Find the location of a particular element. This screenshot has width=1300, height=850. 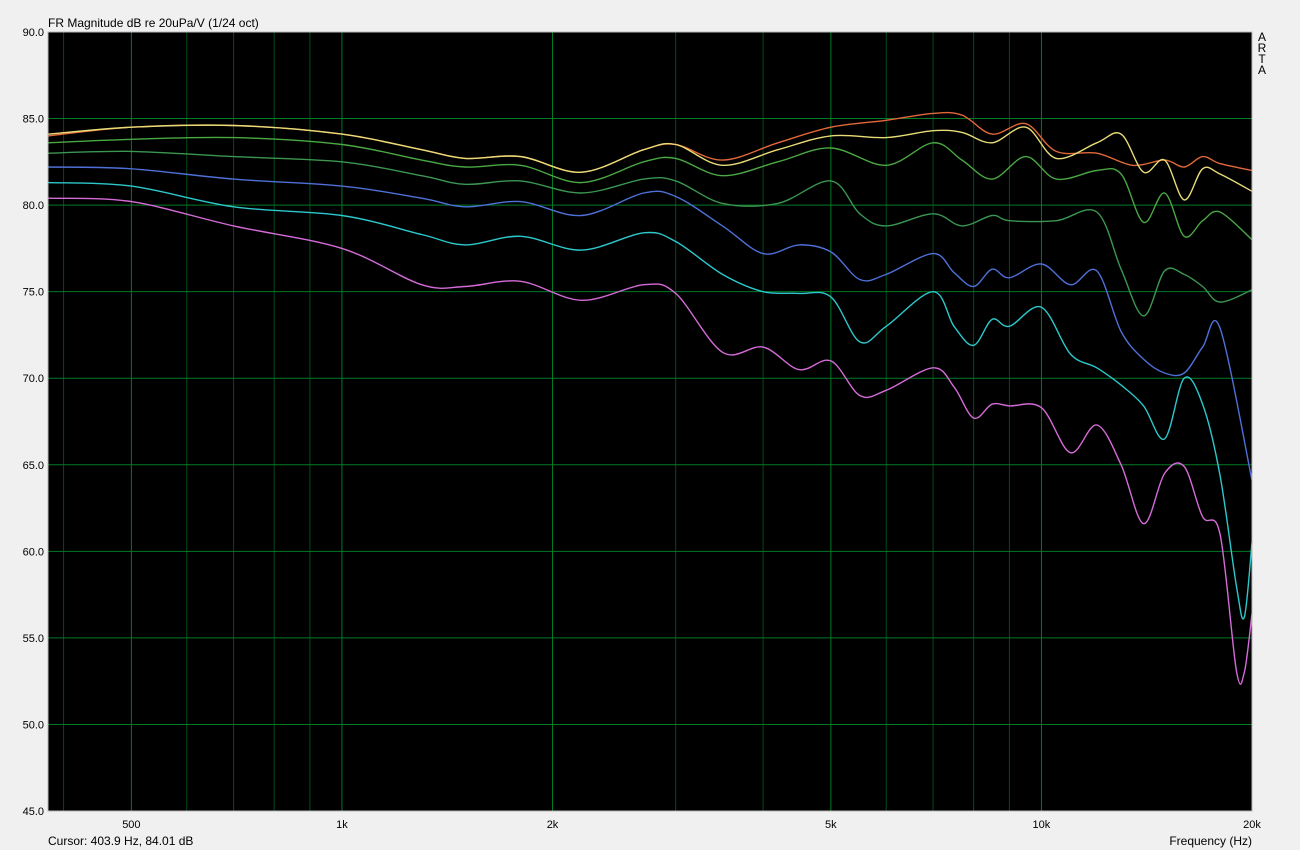

x-tick-label: 500 is located at coordinates (131, 825).